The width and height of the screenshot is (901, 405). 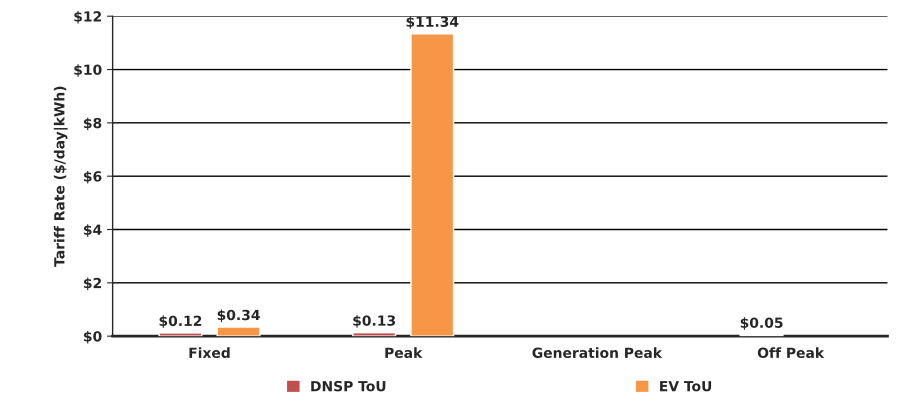 I want to click on x-tick-label: Peak, so click(x=404, y=352).